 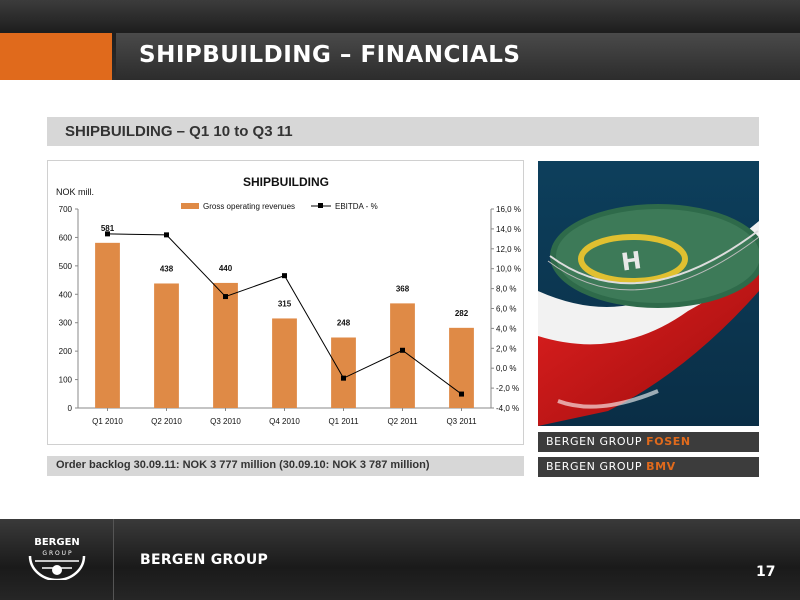 What do you see at coordinates (225, 421) in the screenshot?
I see `x-tick-label: Q3 2010` at bounding box center [225, 421].